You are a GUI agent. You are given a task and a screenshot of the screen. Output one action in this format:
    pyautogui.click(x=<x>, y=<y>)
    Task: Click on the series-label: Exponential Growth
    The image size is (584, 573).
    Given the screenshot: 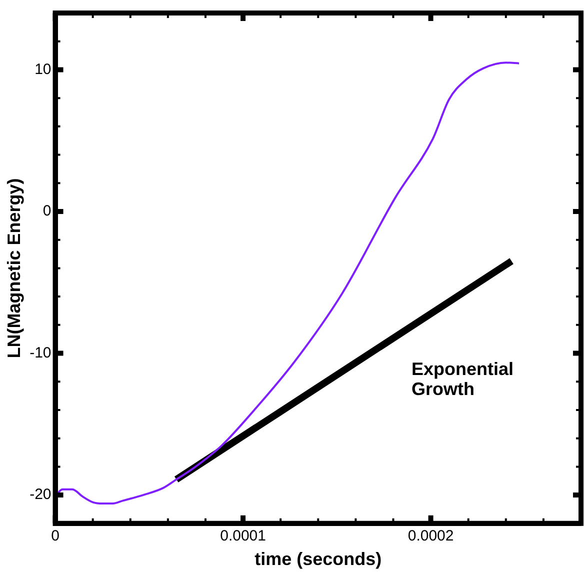 What is the action you would take?
    pyautogui.click(x=463, y=379)
    